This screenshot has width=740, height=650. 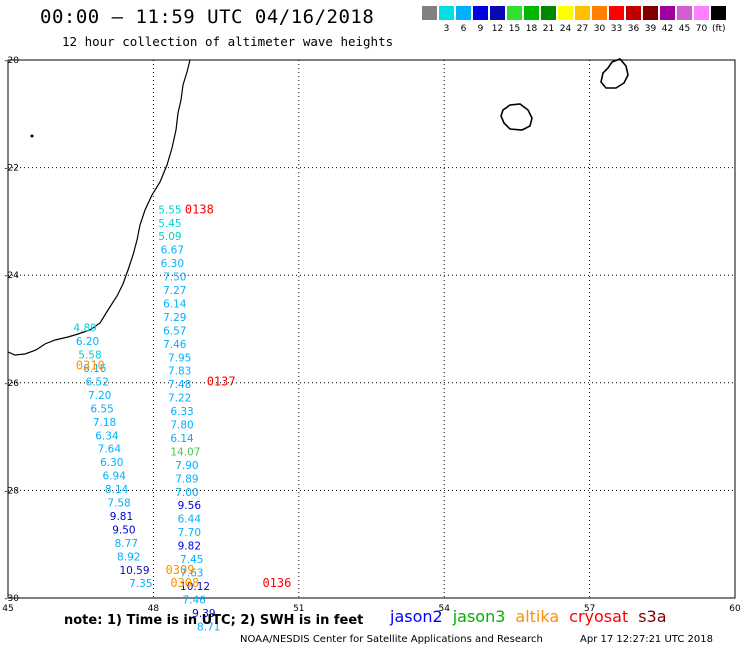 I want to click on wave-height-value: 6.67, so click(x=172, y=251).